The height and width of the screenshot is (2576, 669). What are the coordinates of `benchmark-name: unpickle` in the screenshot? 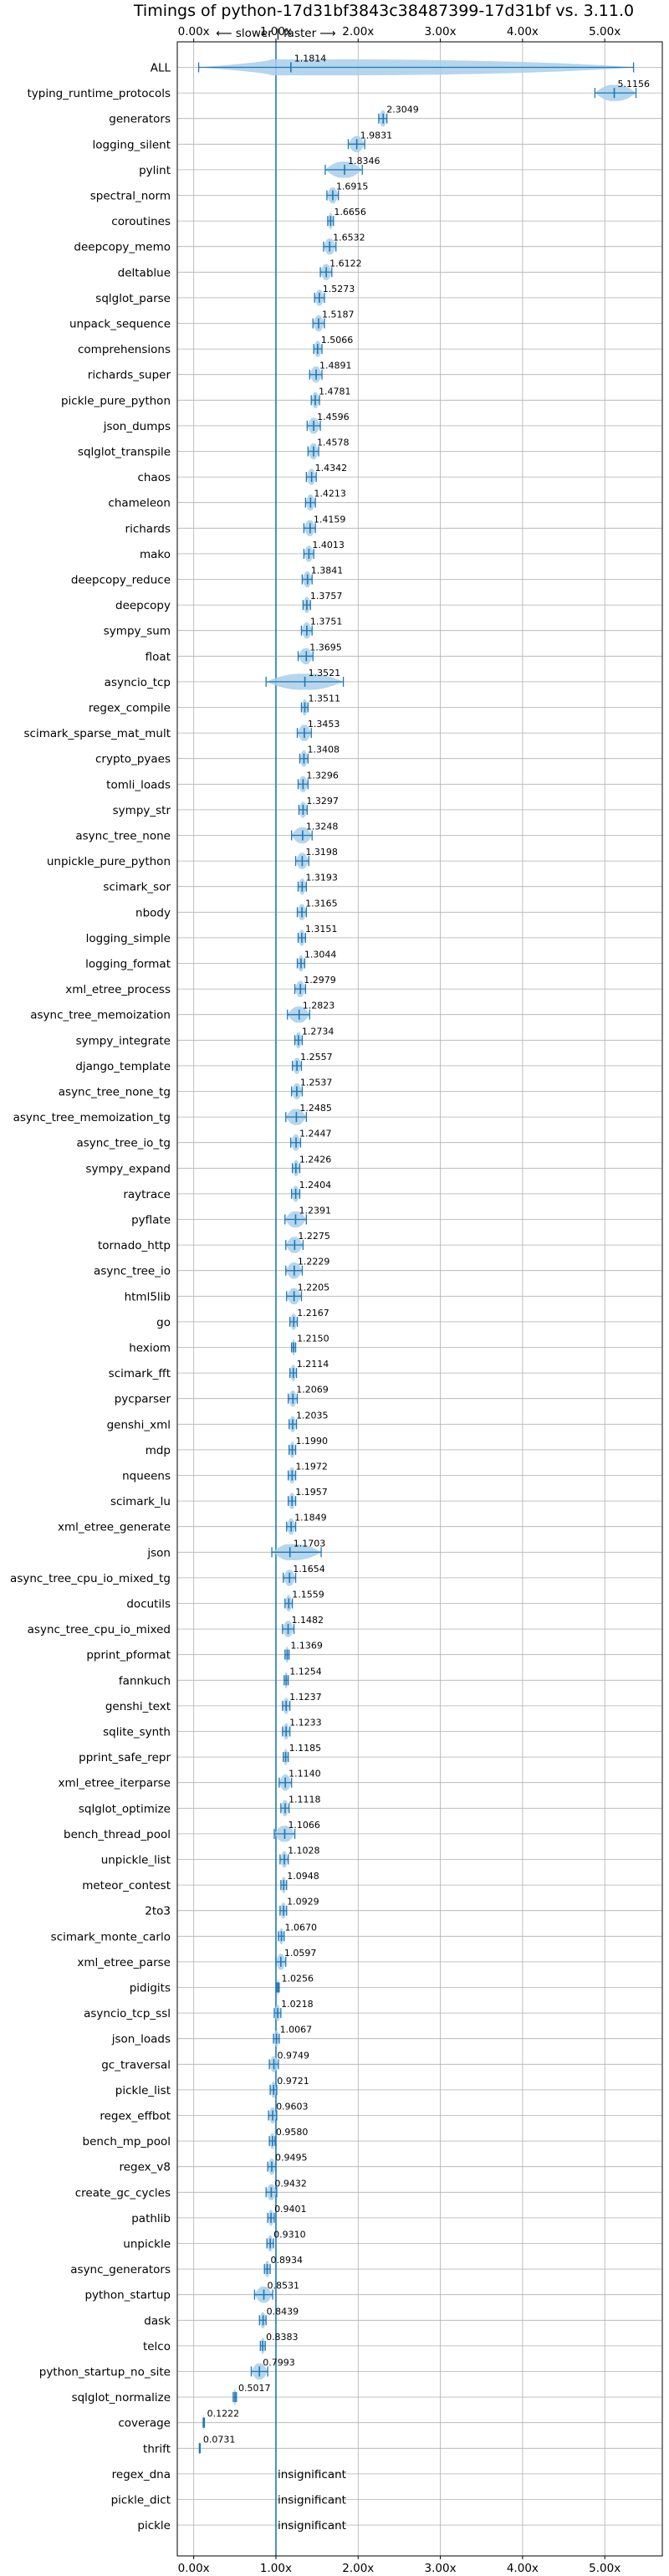 It's located at (147, 2245).